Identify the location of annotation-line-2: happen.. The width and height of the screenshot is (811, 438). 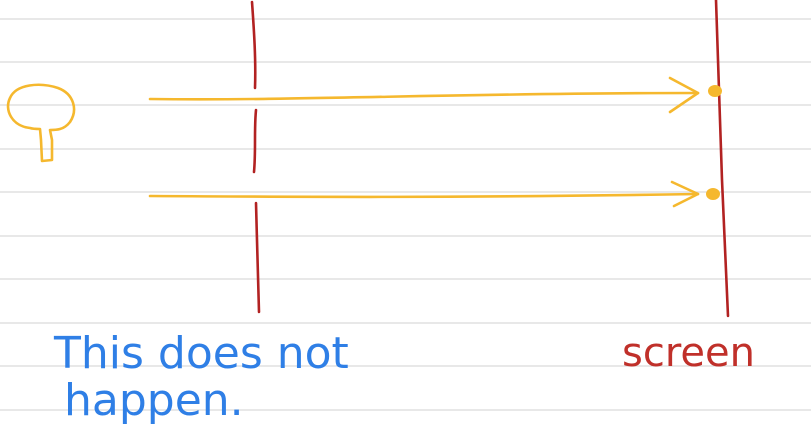
(154, 400).